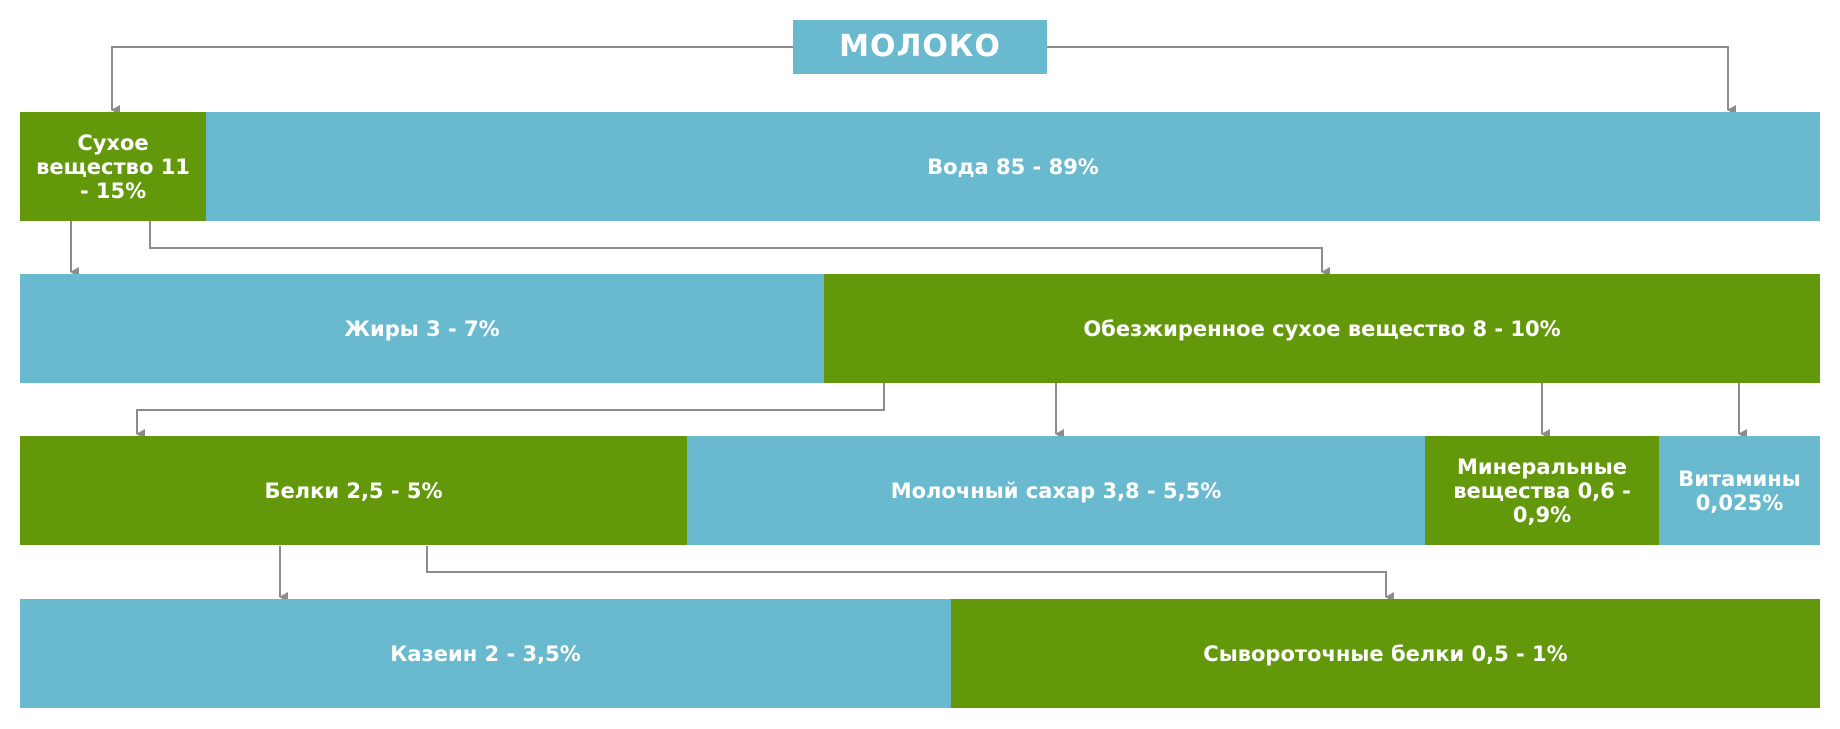  I want to click on node-vitamins: Витамины 0,025%, so click(1739, 490).